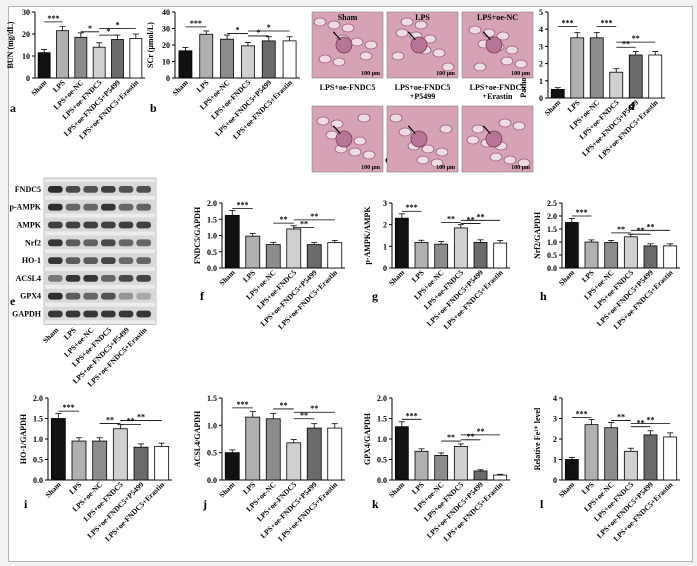  What do you see at coordinates (23, 438) in the screenshot?
I see `y-axis-label: HO-1/GAPDH` at bounding box center [23, 438].